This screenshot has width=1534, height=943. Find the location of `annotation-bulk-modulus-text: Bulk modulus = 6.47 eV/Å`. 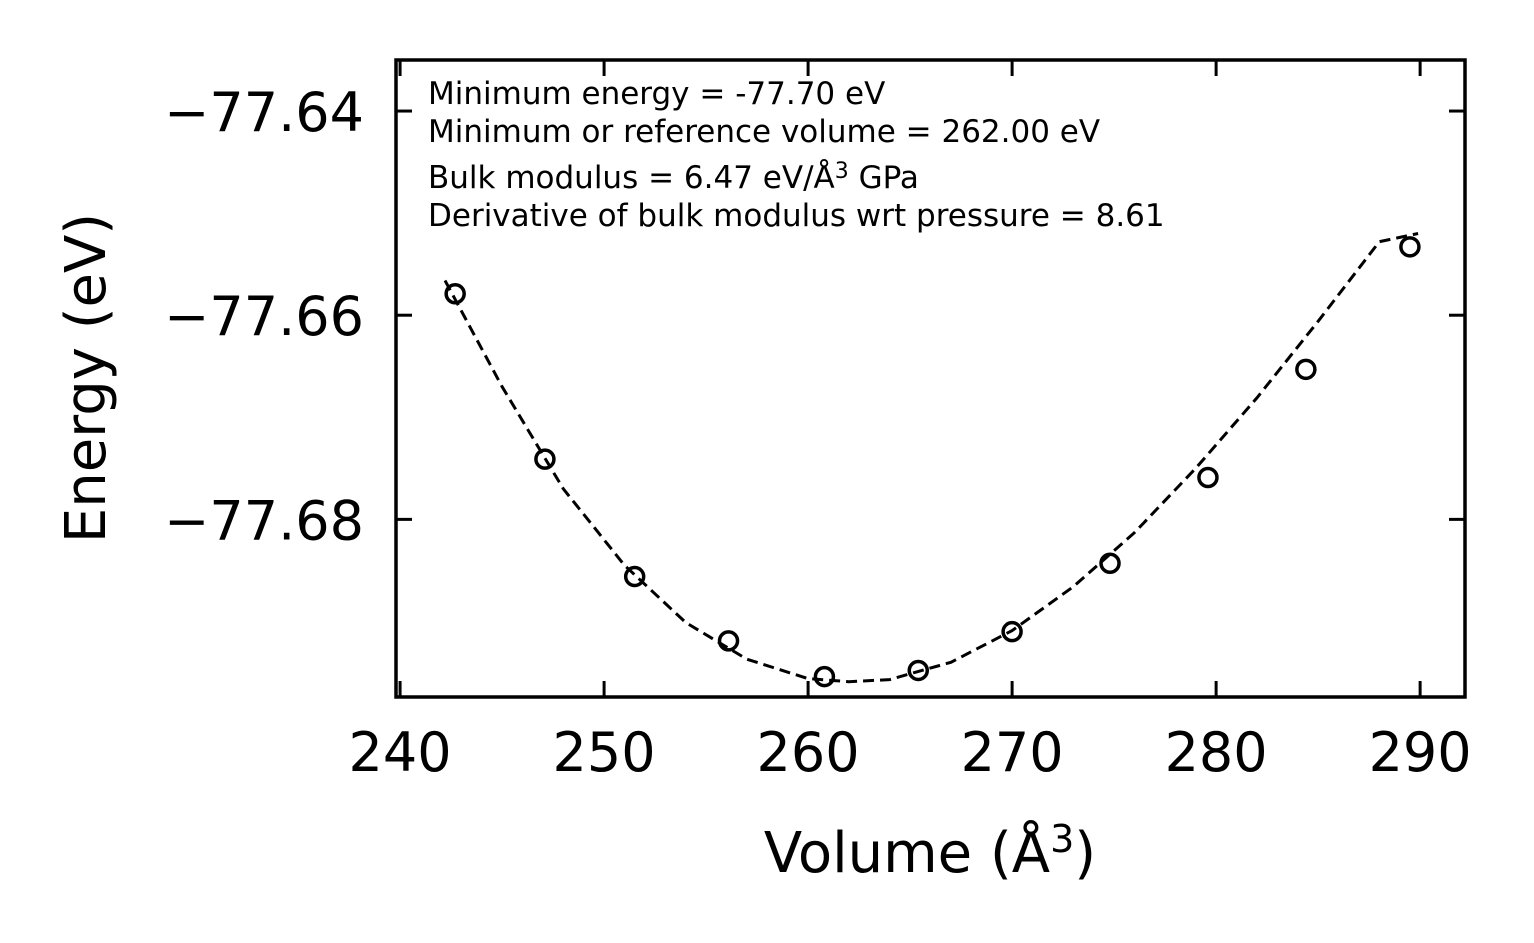

annotation-bulk-modulus-text: Bulk modulus = 6.47 eV/Å is located at coordinates (631, 178).